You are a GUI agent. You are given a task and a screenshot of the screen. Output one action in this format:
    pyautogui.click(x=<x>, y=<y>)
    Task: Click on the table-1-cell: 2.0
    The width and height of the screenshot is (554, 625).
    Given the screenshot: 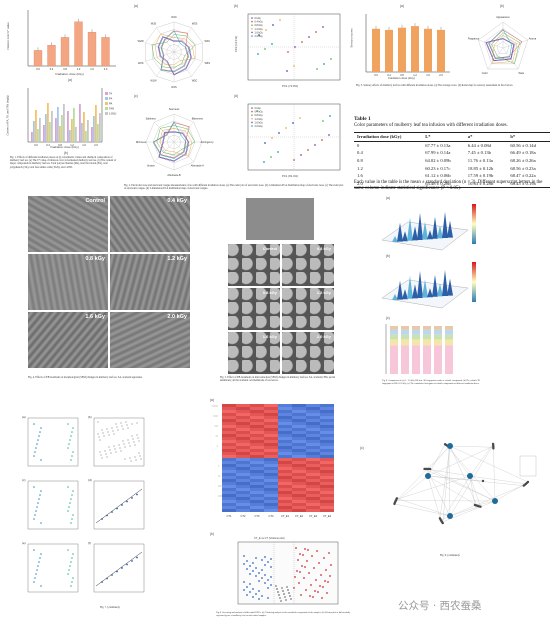 What is the action you would take?
    pyautogui.click(x=388, y=184)
    